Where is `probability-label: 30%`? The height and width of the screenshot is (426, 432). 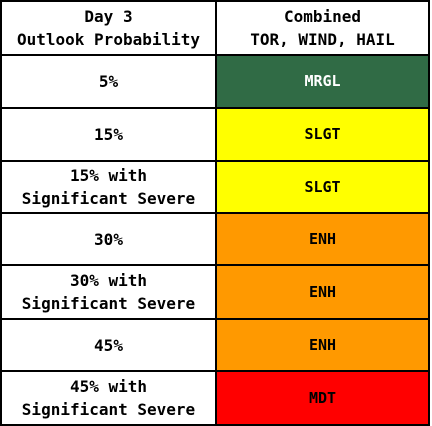 probability-label: 30% is located at coordinates (108, 239).